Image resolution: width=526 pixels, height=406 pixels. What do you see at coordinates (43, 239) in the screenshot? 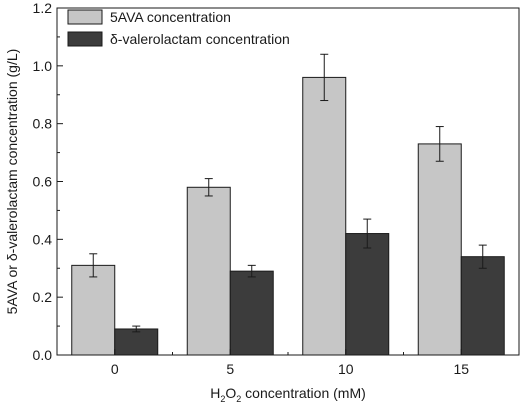
I see `y-tick-label: 0.4` at bounding box center [43, 239].